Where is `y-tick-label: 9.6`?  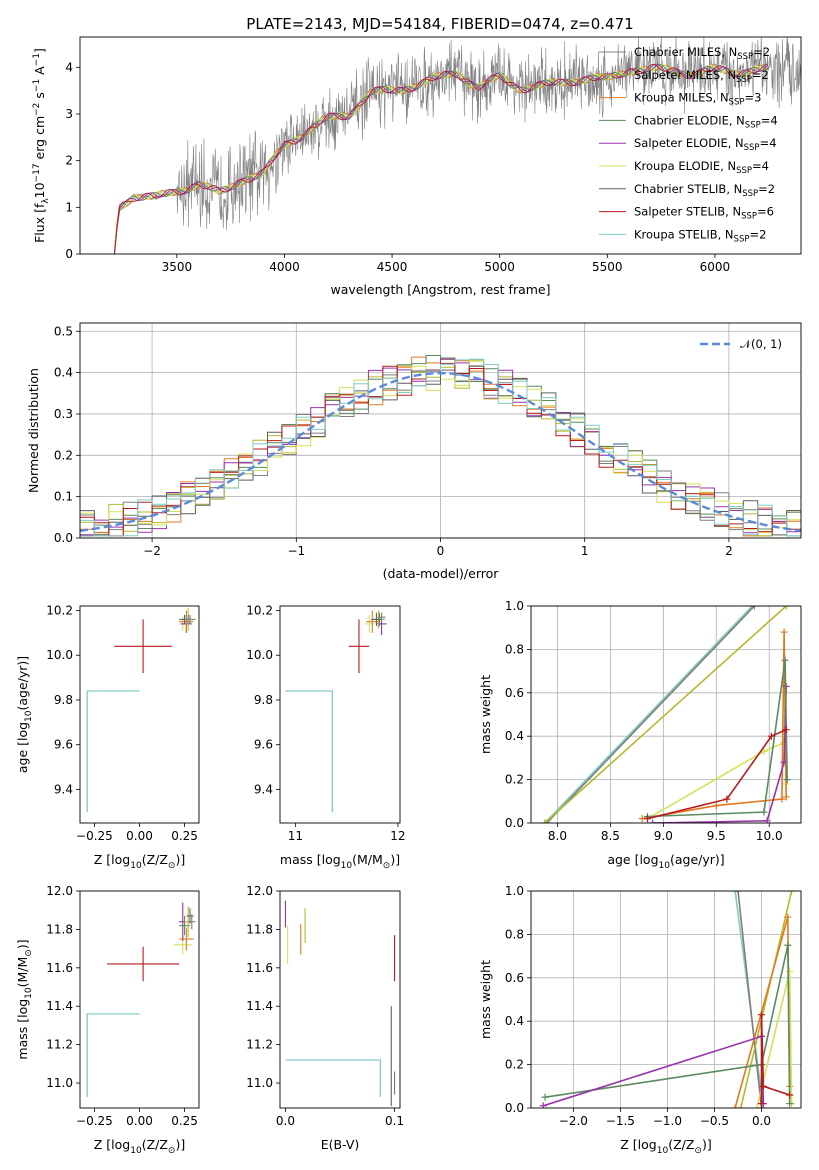
y-tick-label: 9.6 is located at coordinates (63, 745).